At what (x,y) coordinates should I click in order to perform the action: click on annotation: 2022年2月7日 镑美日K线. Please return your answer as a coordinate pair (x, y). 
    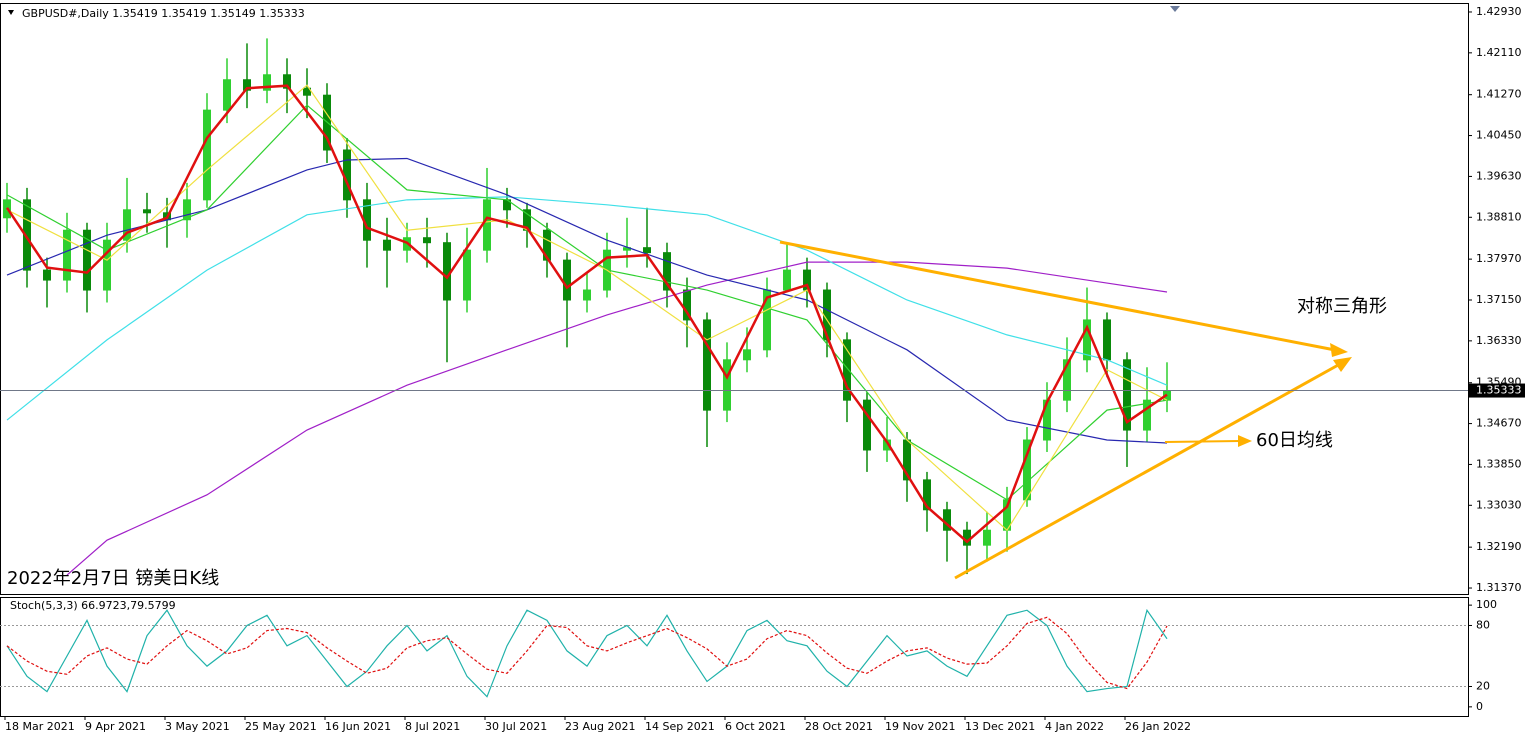
    Looking at the image, I should click on (113, 578).